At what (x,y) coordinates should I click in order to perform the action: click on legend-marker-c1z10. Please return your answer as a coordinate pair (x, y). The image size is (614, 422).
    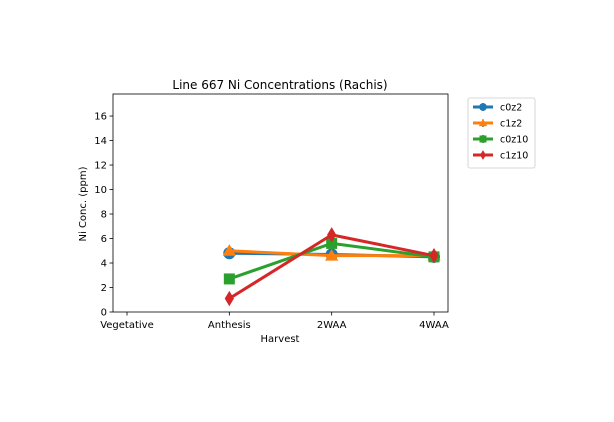
    Looking at the image, I should click on (483, 155).